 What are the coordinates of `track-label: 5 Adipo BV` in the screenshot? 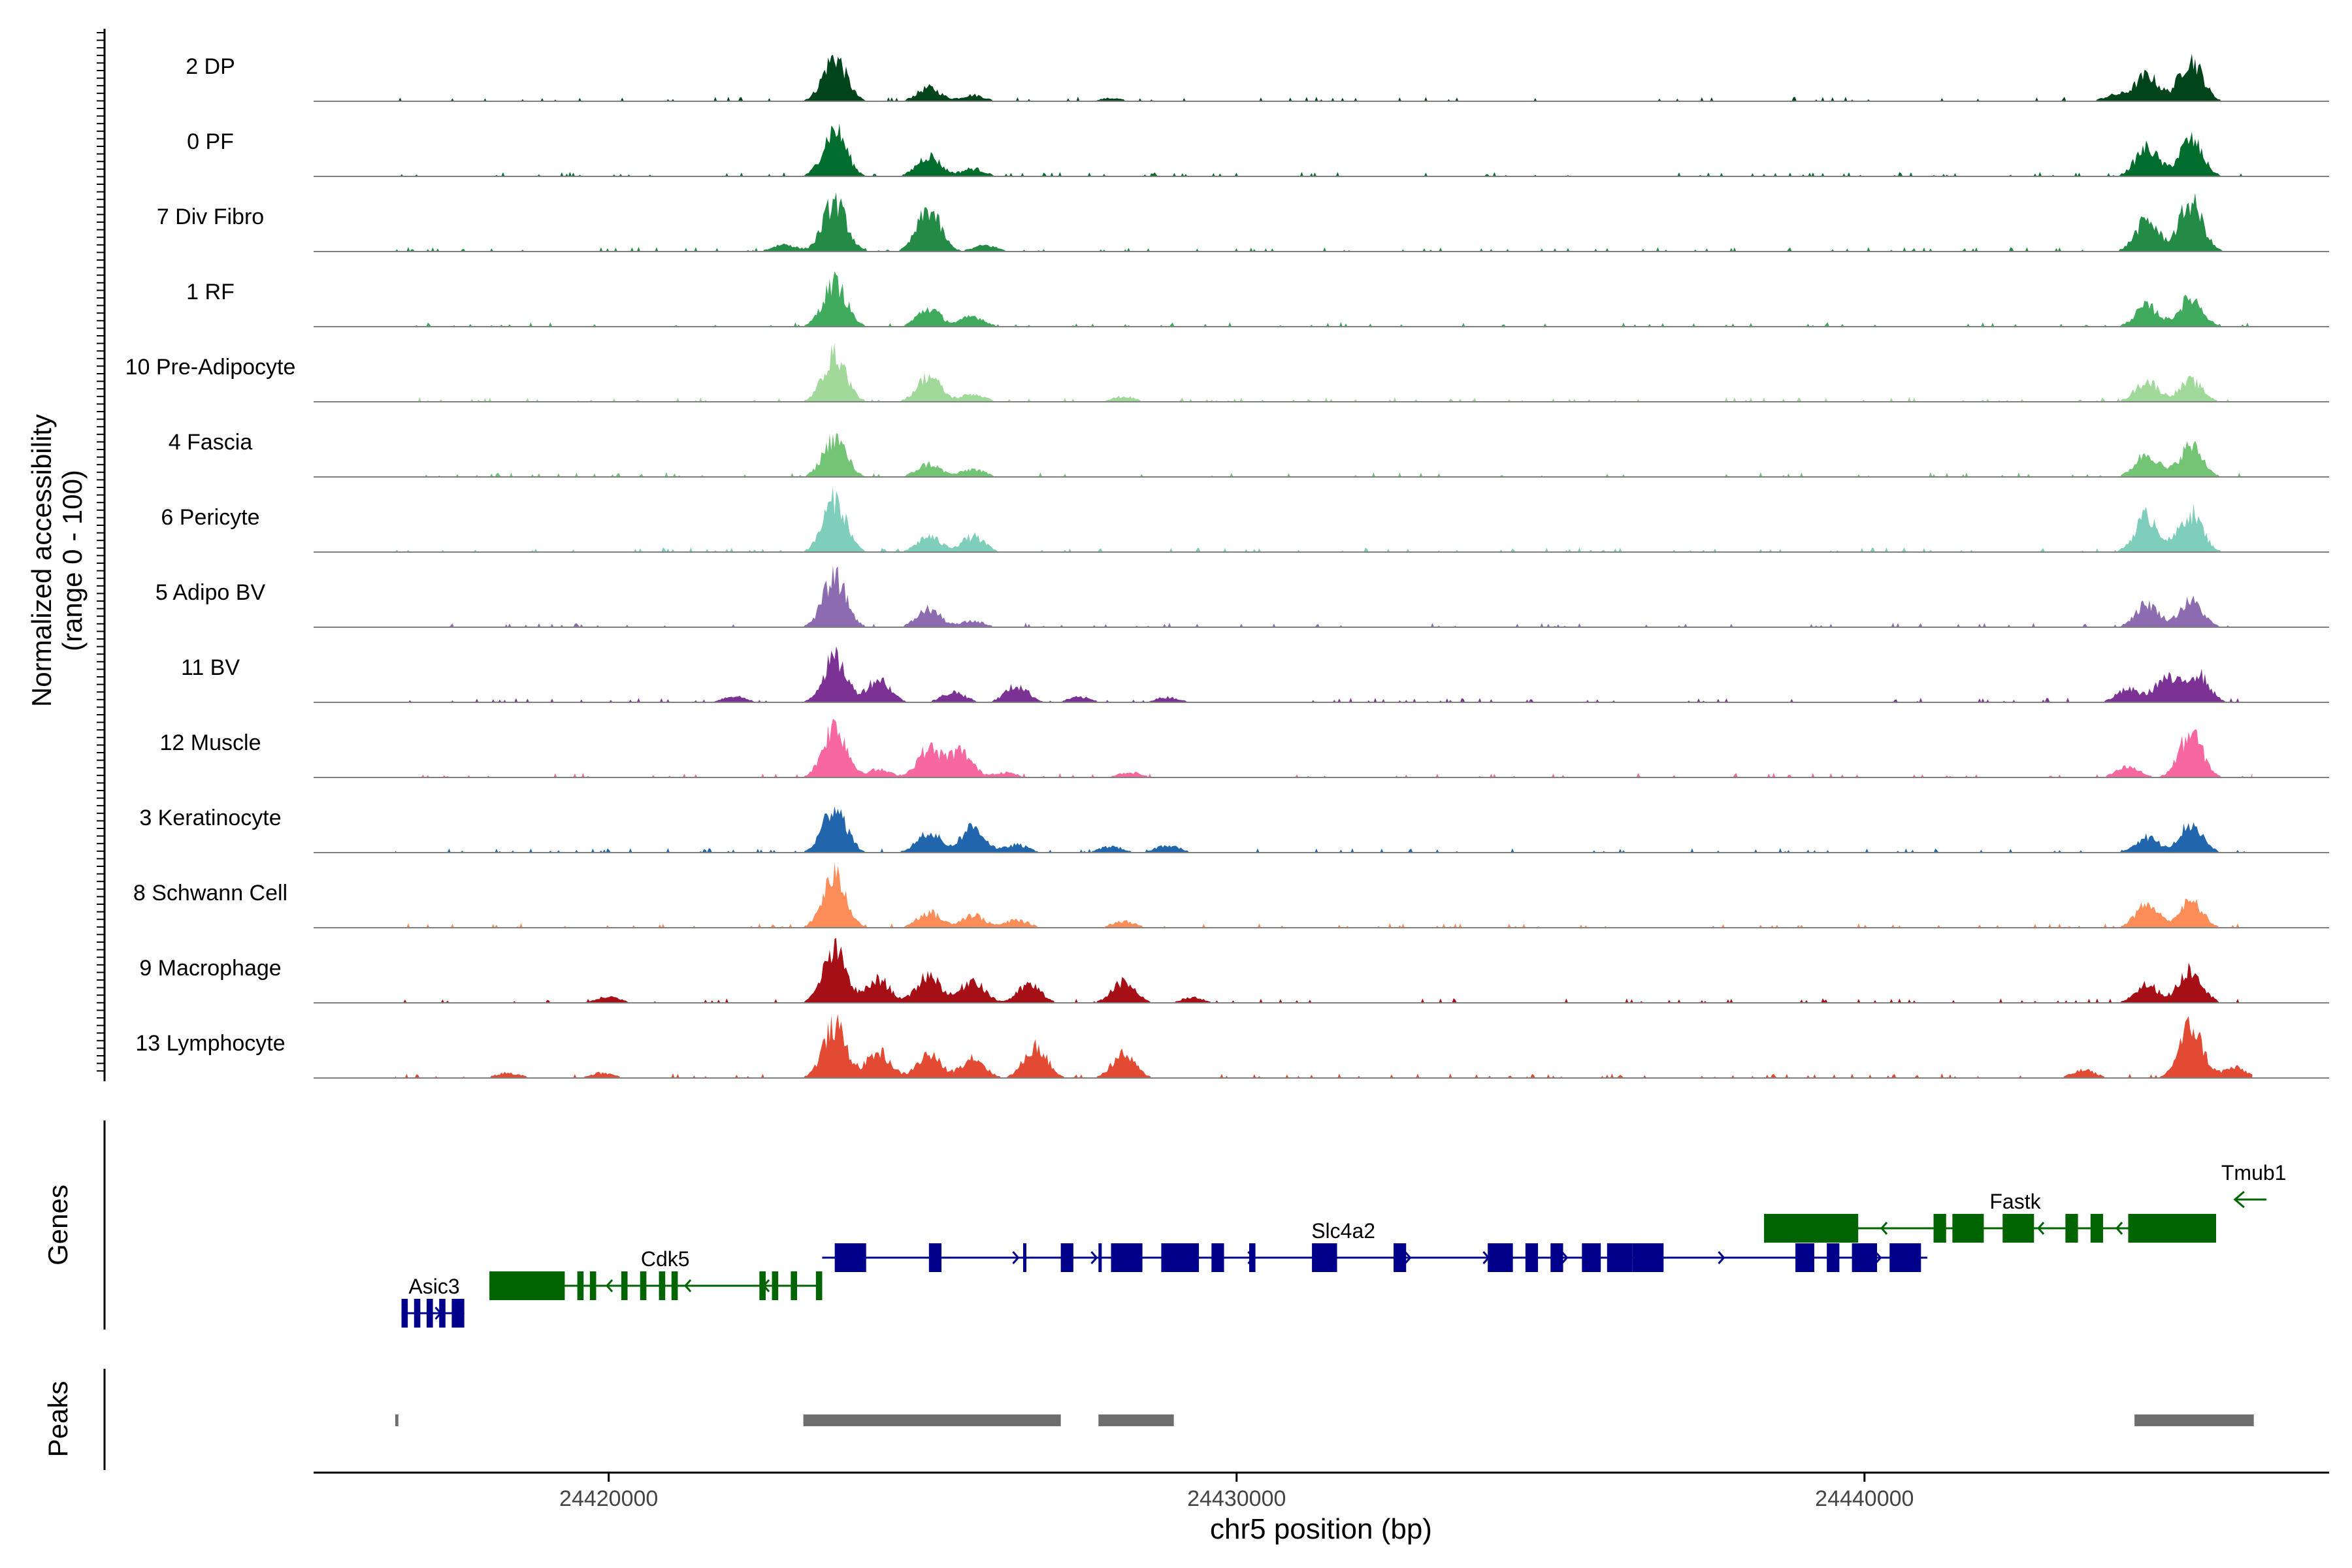 It's located at (210, 592).